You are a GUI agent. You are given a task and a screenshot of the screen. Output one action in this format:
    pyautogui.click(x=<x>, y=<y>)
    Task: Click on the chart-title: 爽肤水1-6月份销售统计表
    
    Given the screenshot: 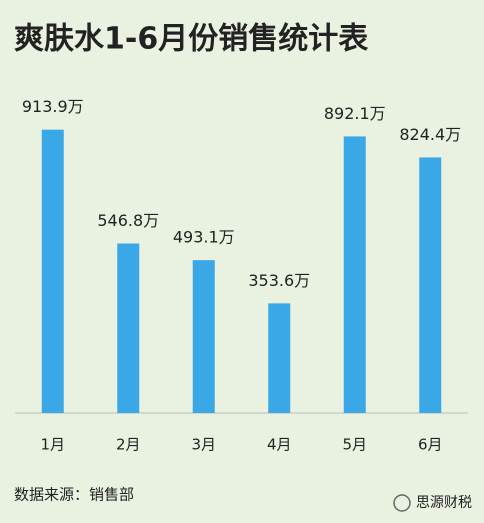 What is the action you would take?
    pyautogui.click(x=191, y=39)
    